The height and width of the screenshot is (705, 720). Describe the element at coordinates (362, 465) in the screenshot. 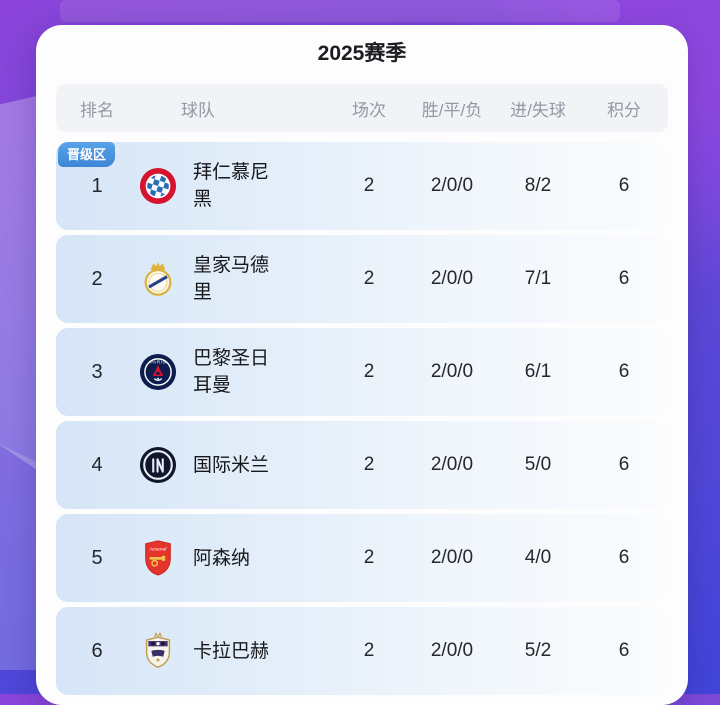

I see `table-row: 4 国际米兰 2 2/0/0 5/0 6` at that location.